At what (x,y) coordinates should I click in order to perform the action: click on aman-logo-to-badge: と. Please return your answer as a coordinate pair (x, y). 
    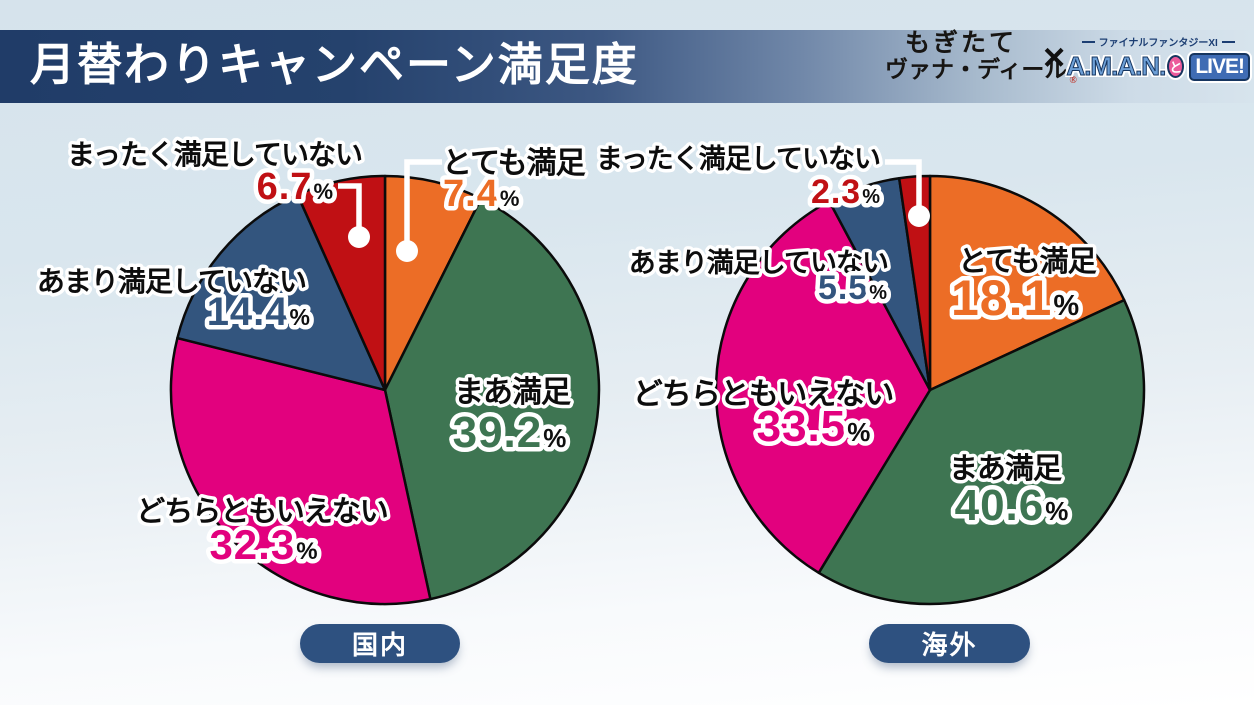
    Looking at the image, I should click on (1176, 66).